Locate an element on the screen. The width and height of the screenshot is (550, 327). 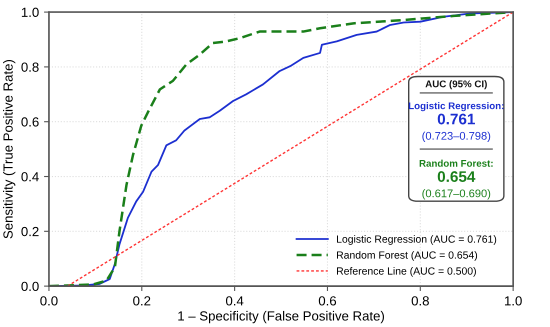
annotation: (0.723–0.798) is located at coordinates (456, 137).